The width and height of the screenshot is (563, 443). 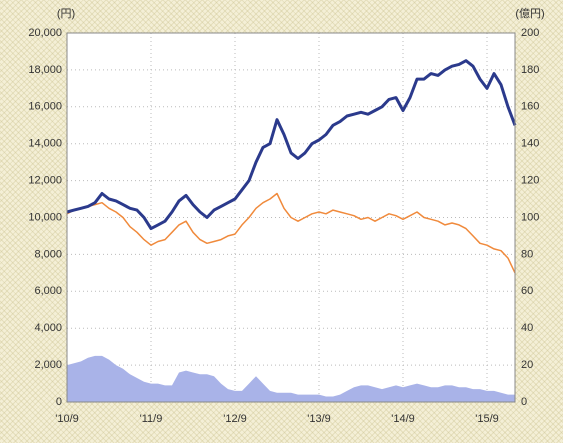 What do you see at coordinates (48, 291) in the screenshot?
I see `y-tick-label: 6,000` at bounding box center [48, 291].